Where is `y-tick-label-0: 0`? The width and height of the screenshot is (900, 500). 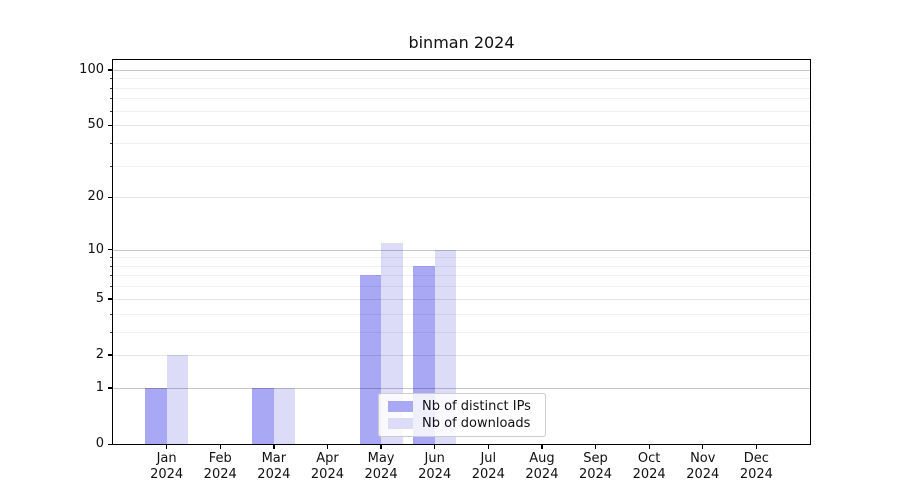 y-tick-label-0: 0 is located at coordinates (99, 443).